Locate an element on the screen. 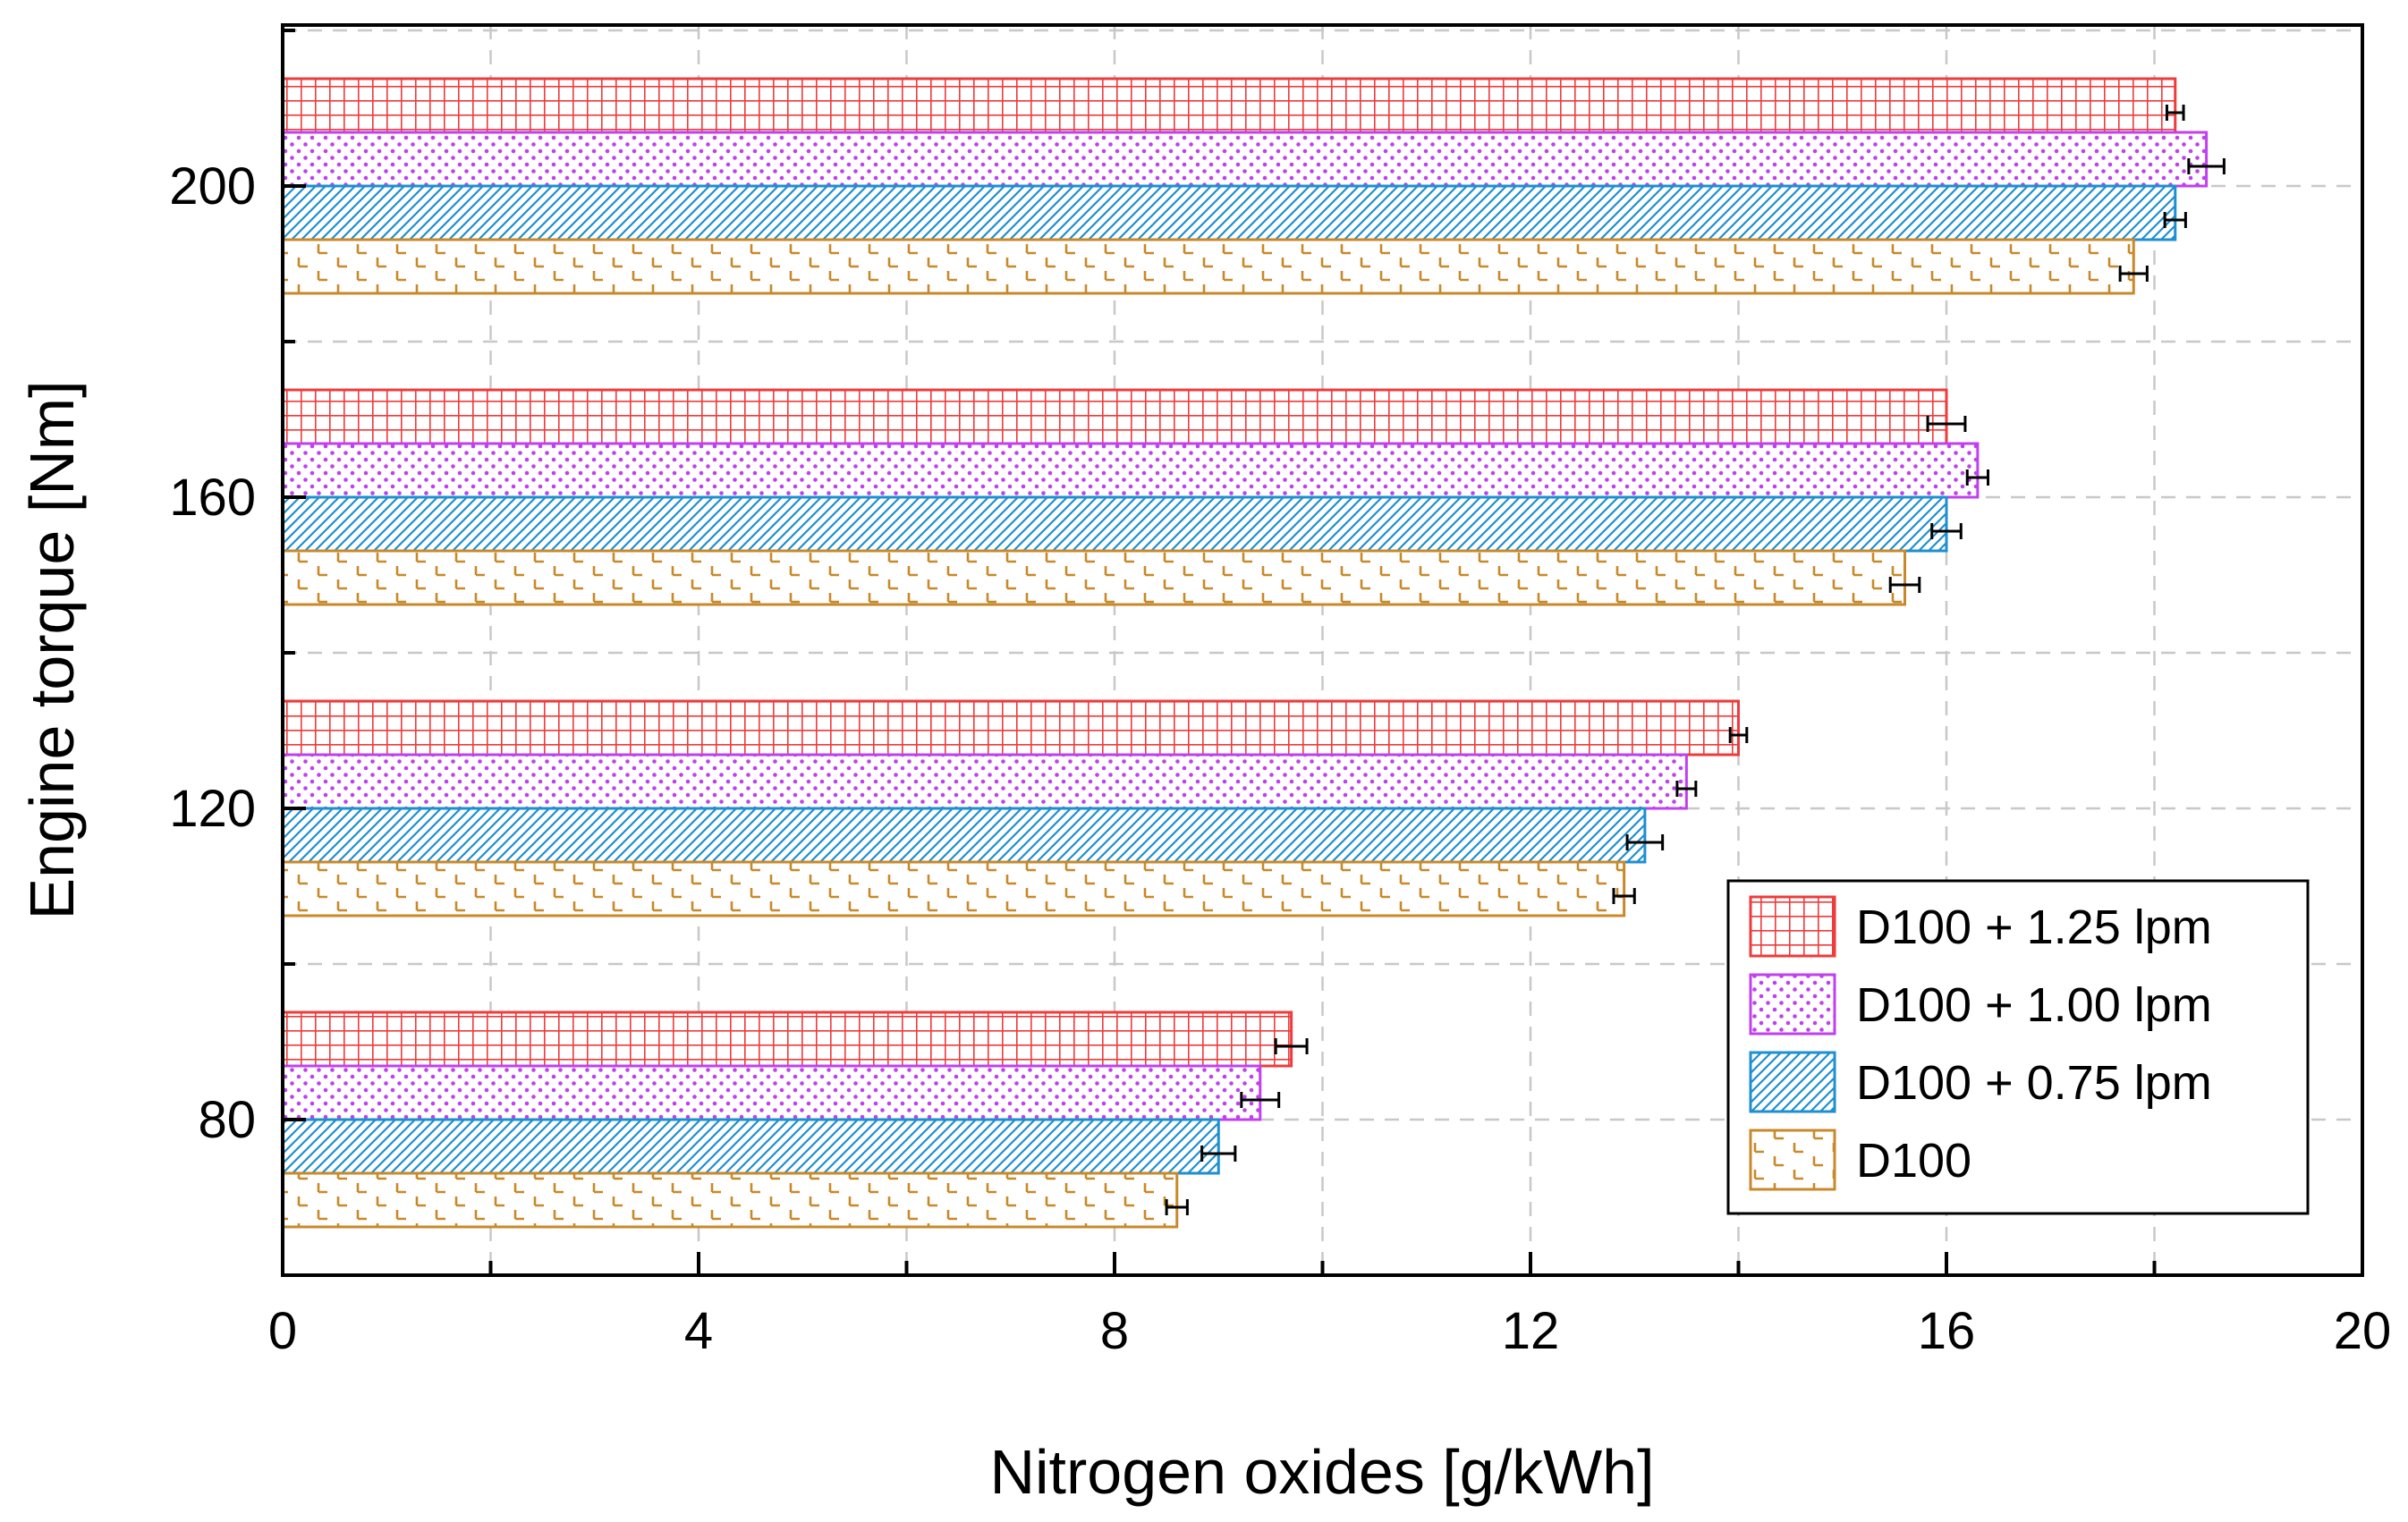 The height and width of the screenshot is (1522, 2408). legend-item-3: D100 + 0.75 lpm is located at coordinates (1981, 1082).